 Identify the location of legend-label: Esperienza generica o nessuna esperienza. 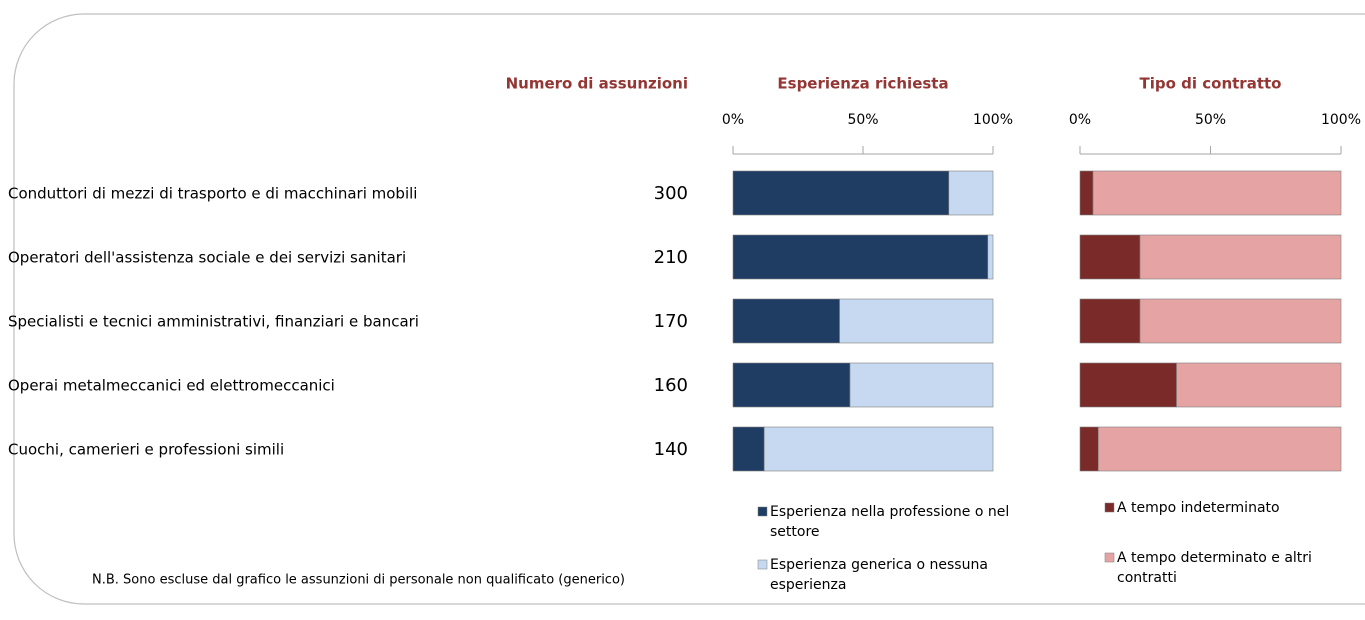
(879, 575).